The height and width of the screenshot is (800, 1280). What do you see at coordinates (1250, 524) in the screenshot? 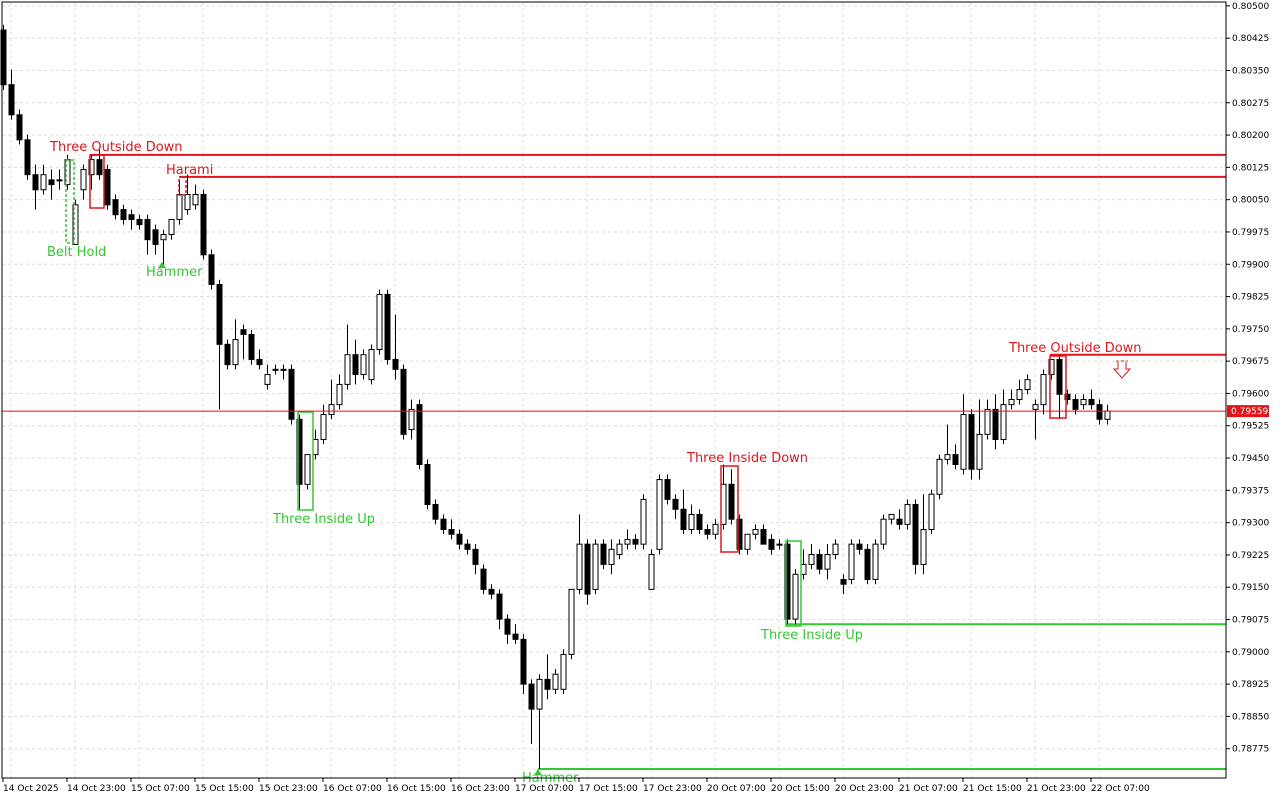
I see `y-tick-label: 0.79300` at bounding box center [1250, 524].